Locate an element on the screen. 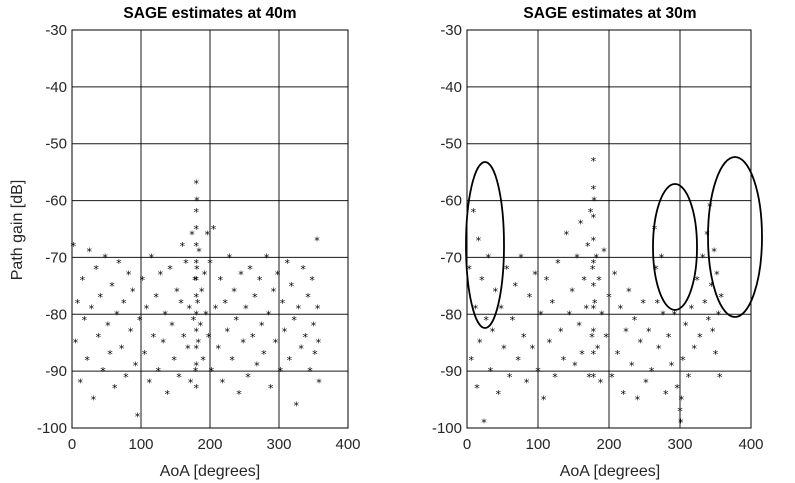 The height and width of the screenshot is (483, 795). y-tick-label: -60 is located at coordinates (56, 201).